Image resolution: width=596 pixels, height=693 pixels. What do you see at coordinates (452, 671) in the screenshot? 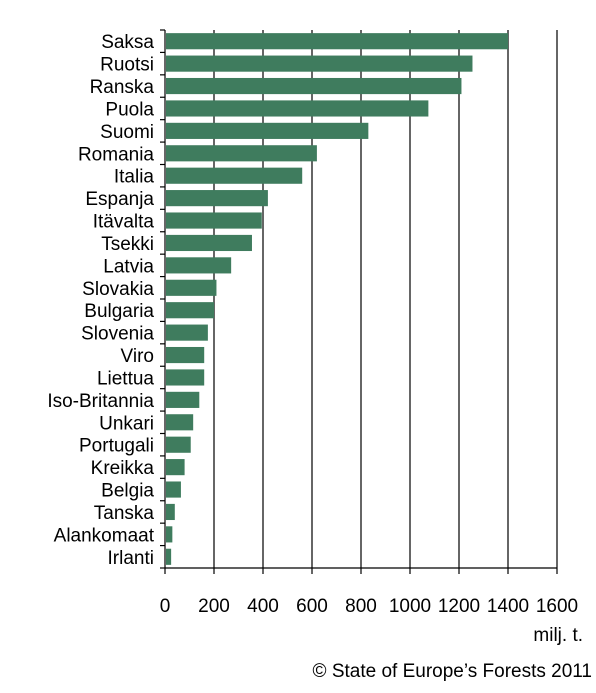
I see `source-credit: © State of Europe’s Forests 2011` at bounding box center [452, 671].